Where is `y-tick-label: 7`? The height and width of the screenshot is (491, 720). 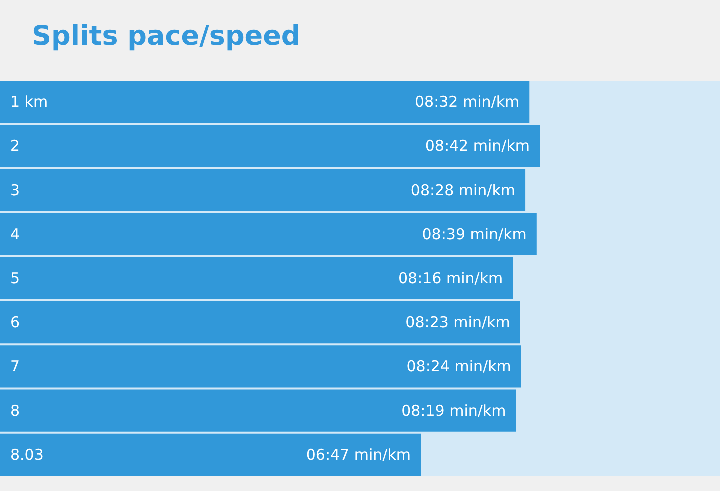 y-tick-label: 7 is located at coordinates (15, 367).